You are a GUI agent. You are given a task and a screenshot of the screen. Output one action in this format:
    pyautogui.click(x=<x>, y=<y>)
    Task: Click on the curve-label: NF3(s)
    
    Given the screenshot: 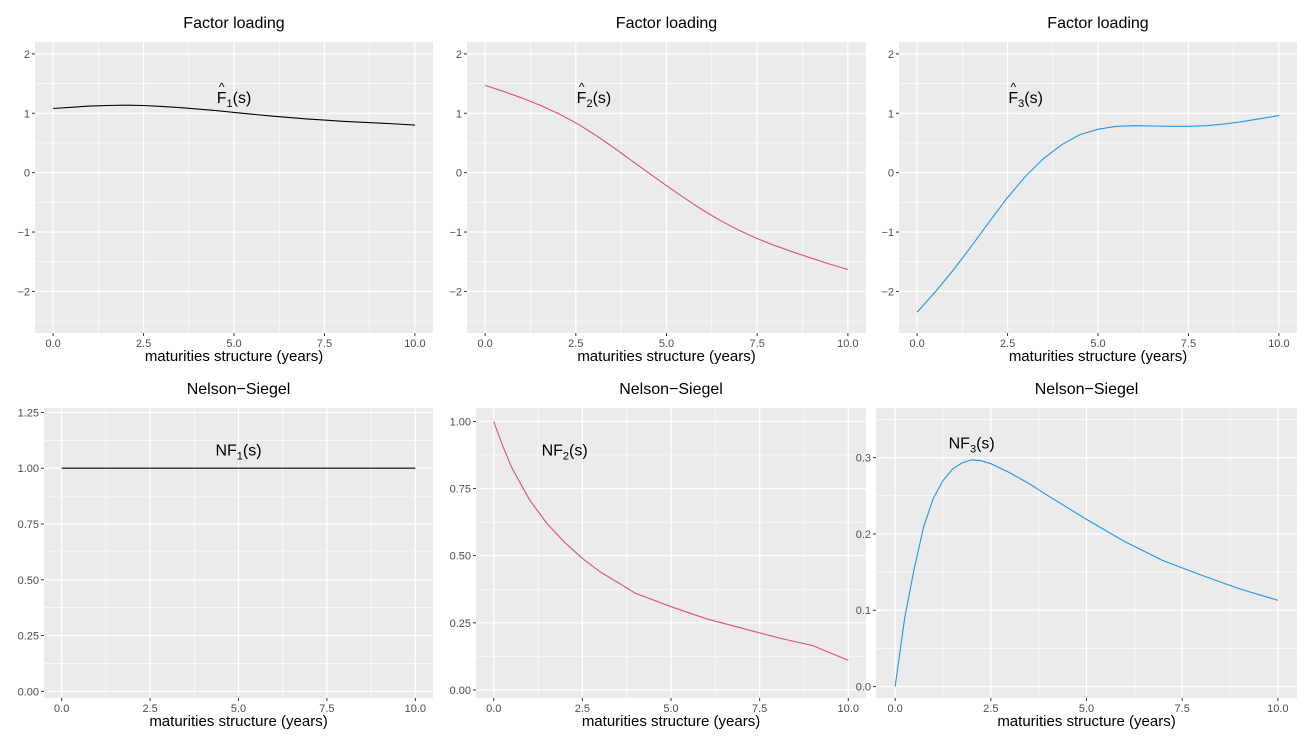 What is the action you would take?
    pyautogui.click(x=972, y=445)
    